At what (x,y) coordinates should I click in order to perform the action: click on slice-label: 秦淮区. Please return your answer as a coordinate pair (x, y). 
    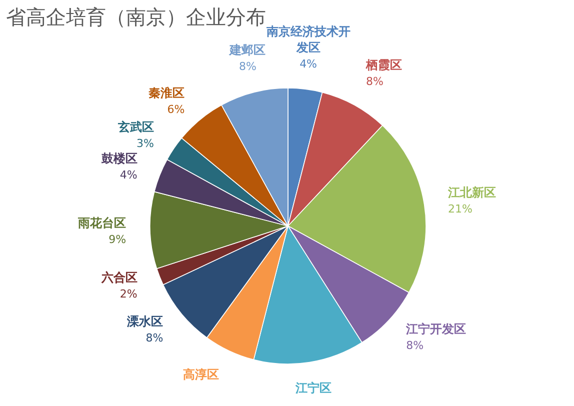
    Looking at the image, I should click on (166, 93).